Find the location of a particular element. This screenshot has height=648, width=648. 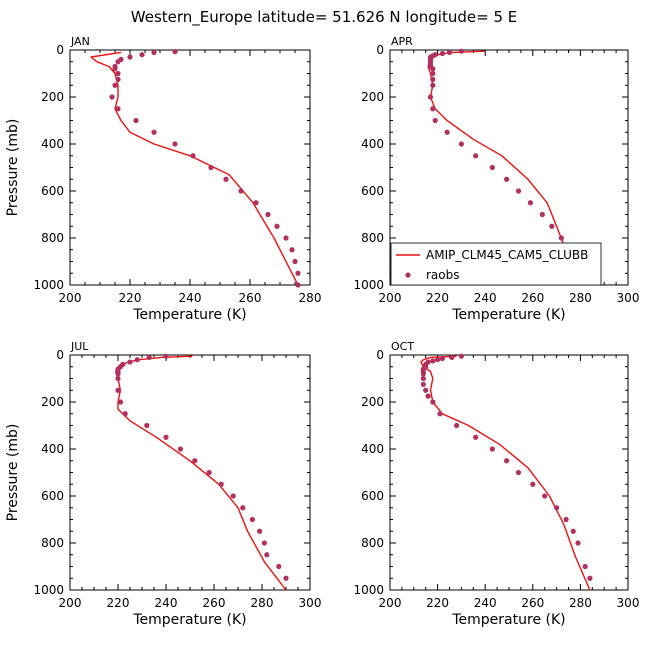

y-tick-label: 400 is located at coordinates (52, 144).